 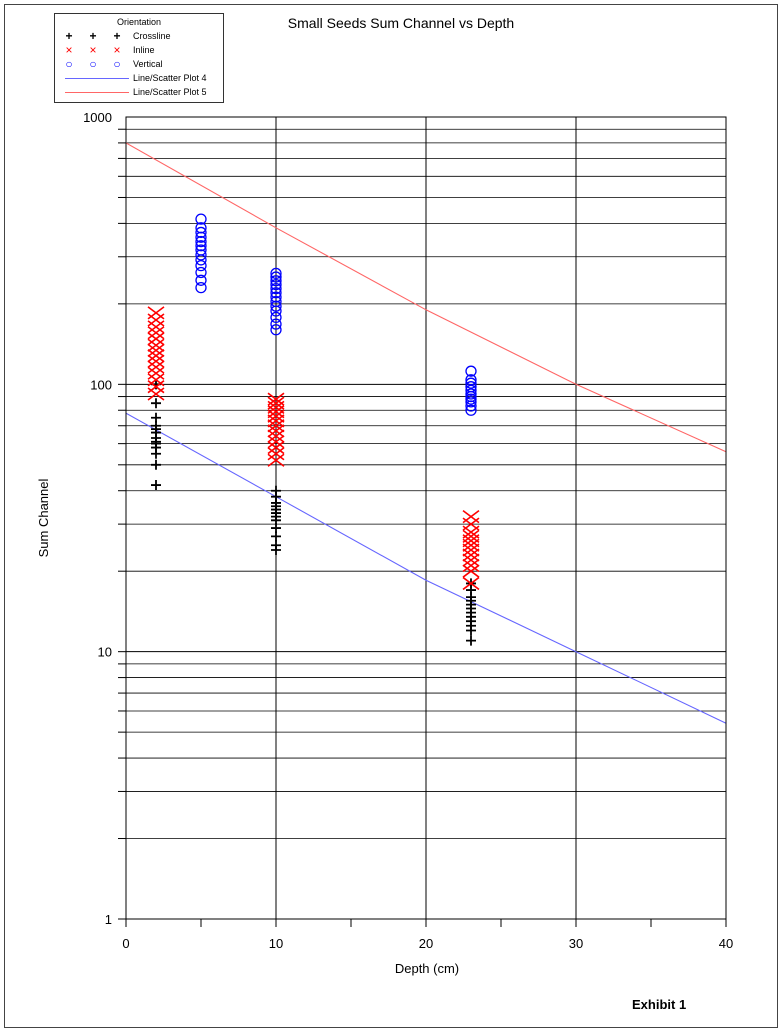 I want to click on legend-entry-vertical: ○ ○ ○ Vertical, so click(x=139, y=64).